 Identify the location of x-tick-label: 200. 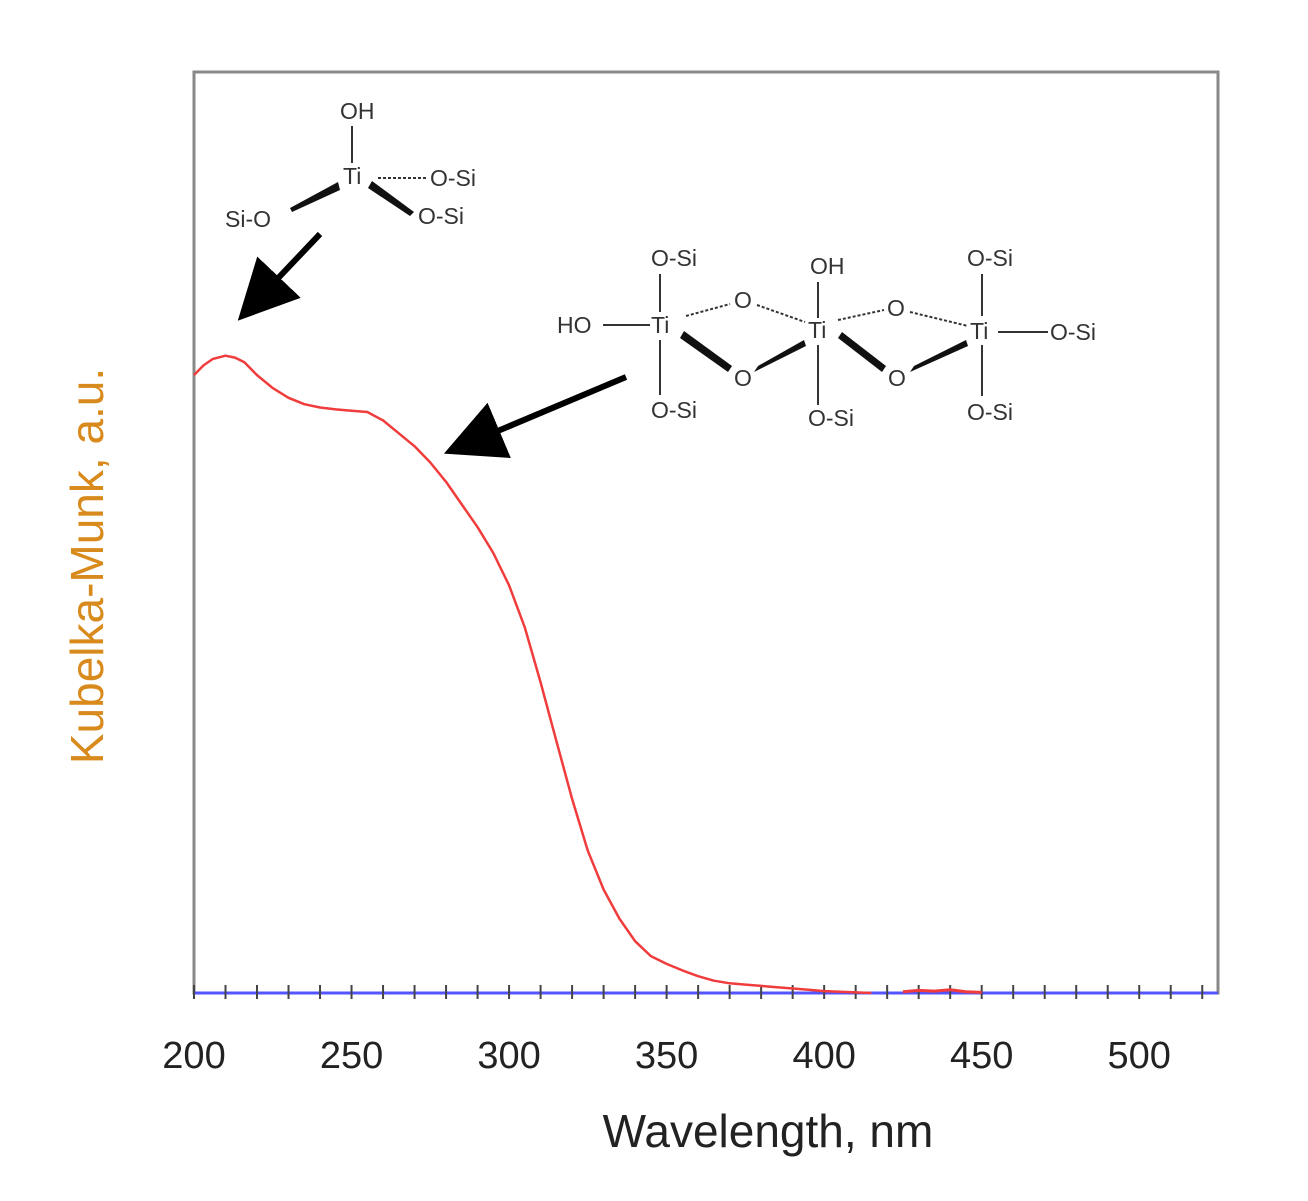
(193, 1056).